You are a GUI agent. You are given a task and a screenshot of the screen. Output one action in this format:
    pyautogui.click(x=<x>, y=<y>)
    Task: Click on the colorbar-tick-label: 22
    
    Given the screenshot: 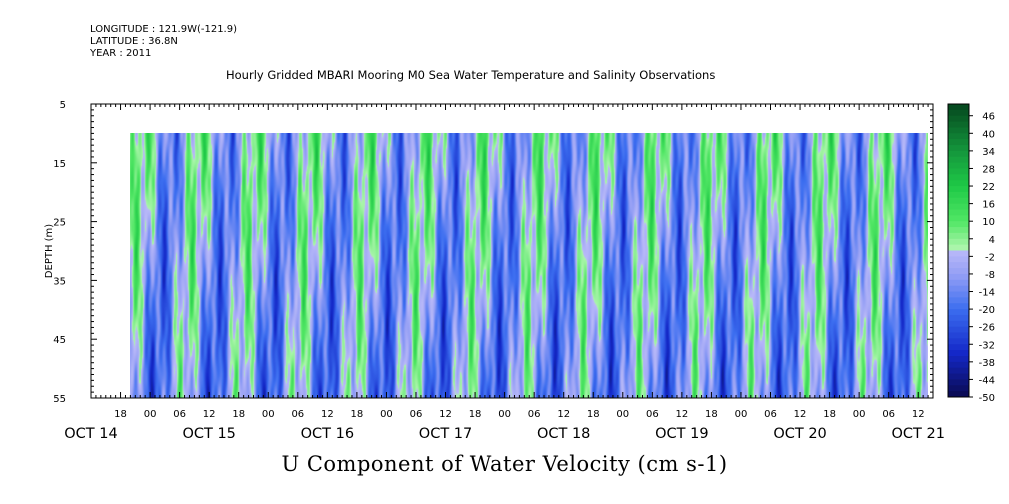 What is the action you would take?
    pyautogui.click(x=988, y=187)
    